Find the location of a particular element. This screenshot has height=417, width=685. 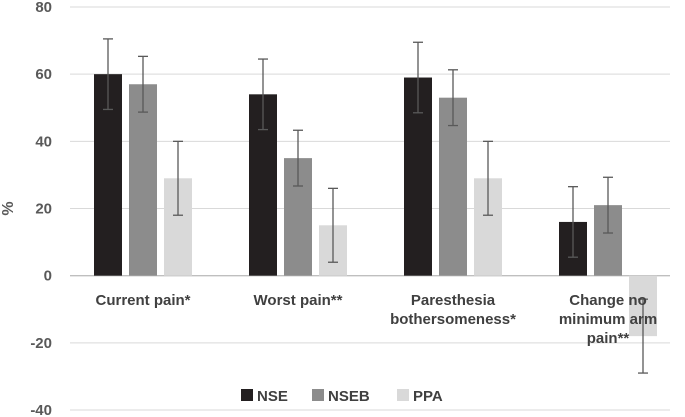

legend-item-nse: NSE is located at coordinates (264, 396).